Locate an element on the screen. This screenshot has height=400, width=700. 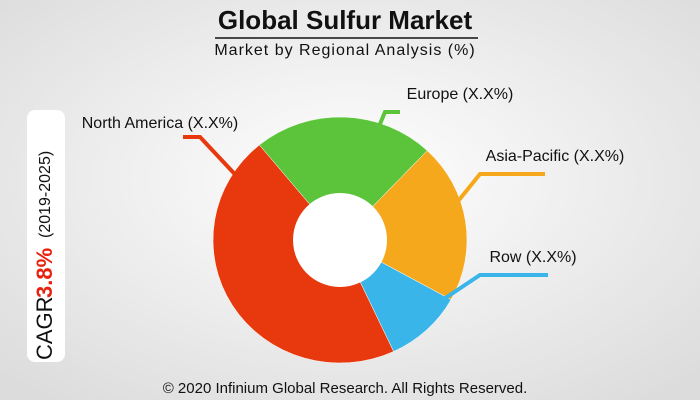
chart-title: Global Sulfur Market is located at coordinates (345, 20).